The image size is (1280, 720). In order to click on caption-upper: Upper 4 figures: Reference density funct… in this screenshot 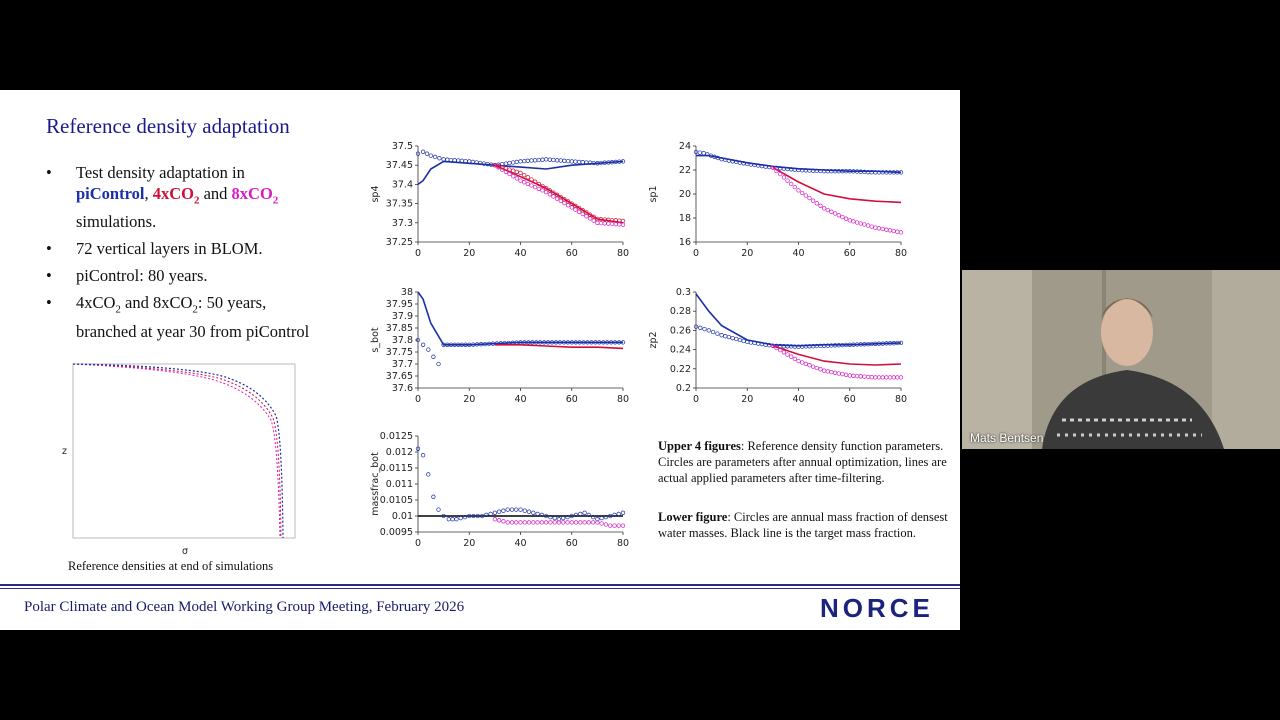, I will do `click(804, 462)`.